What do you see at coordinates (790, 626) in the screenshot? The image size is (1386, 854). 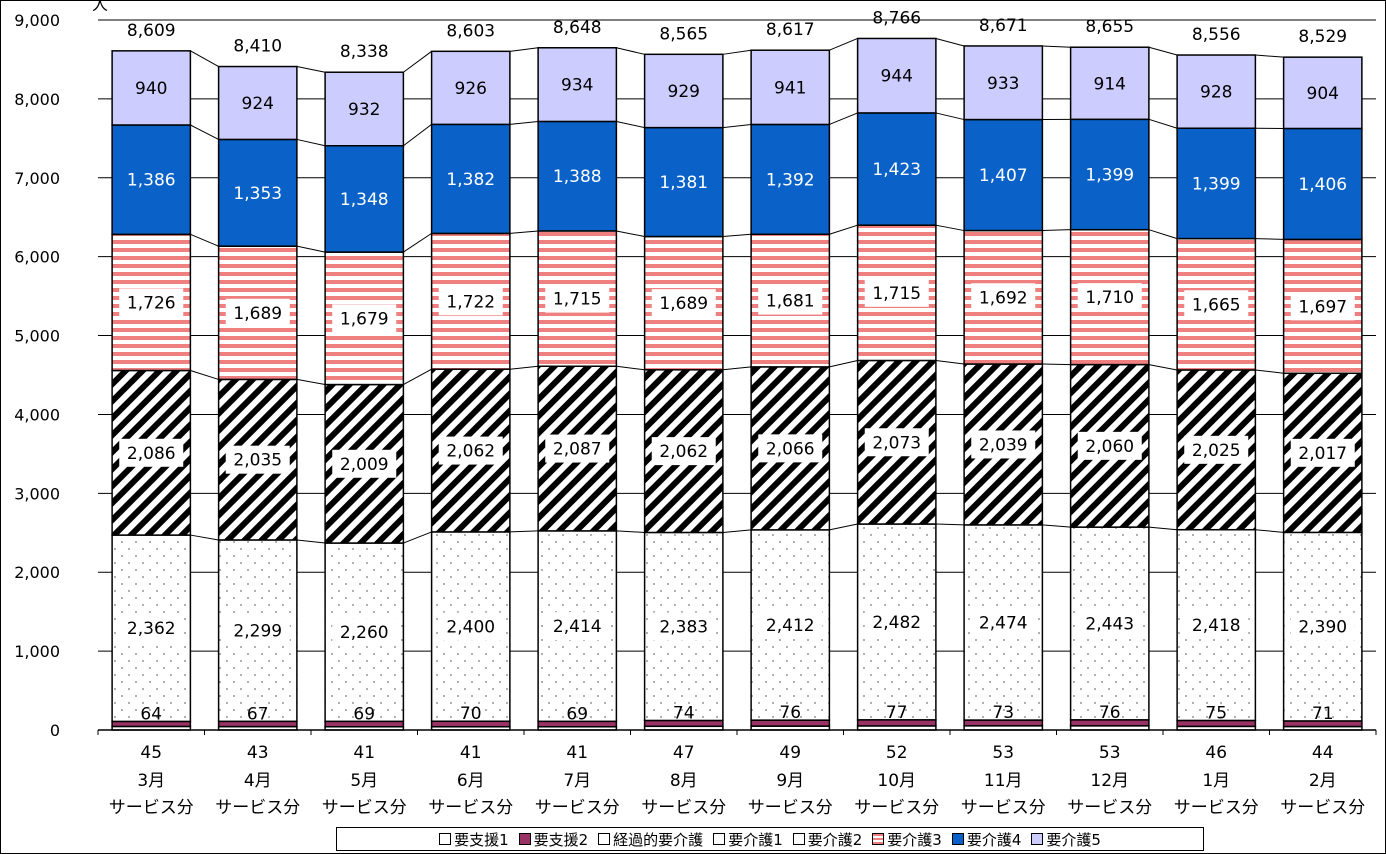 I see `data-label: 2,412` at bounding box center [790, 626].